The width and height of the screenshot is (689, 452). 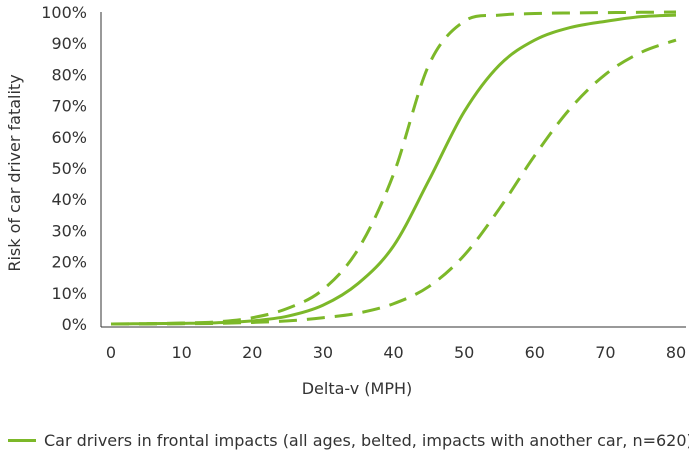 What do you see at coordinates (69, 168) in the screenshot?
I see `y-tick-label: 50%` at bounding box center [69, 168].